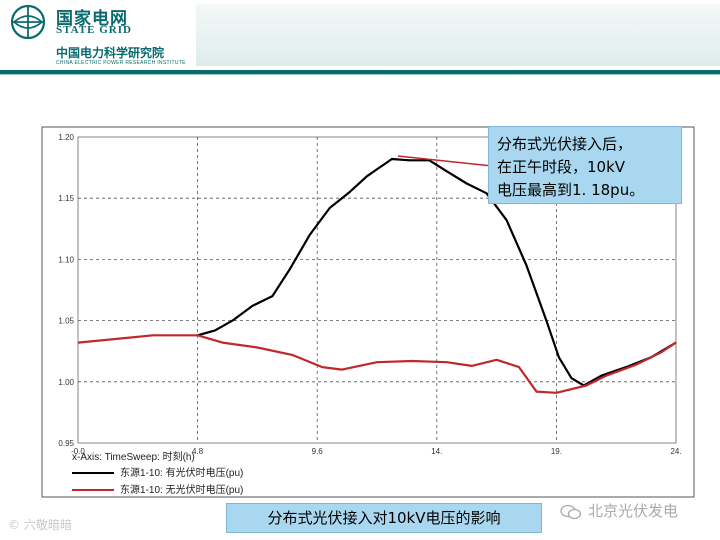  Describe the element at coordinates (458, 35) in the screenshot. I see `header-band` at that location.